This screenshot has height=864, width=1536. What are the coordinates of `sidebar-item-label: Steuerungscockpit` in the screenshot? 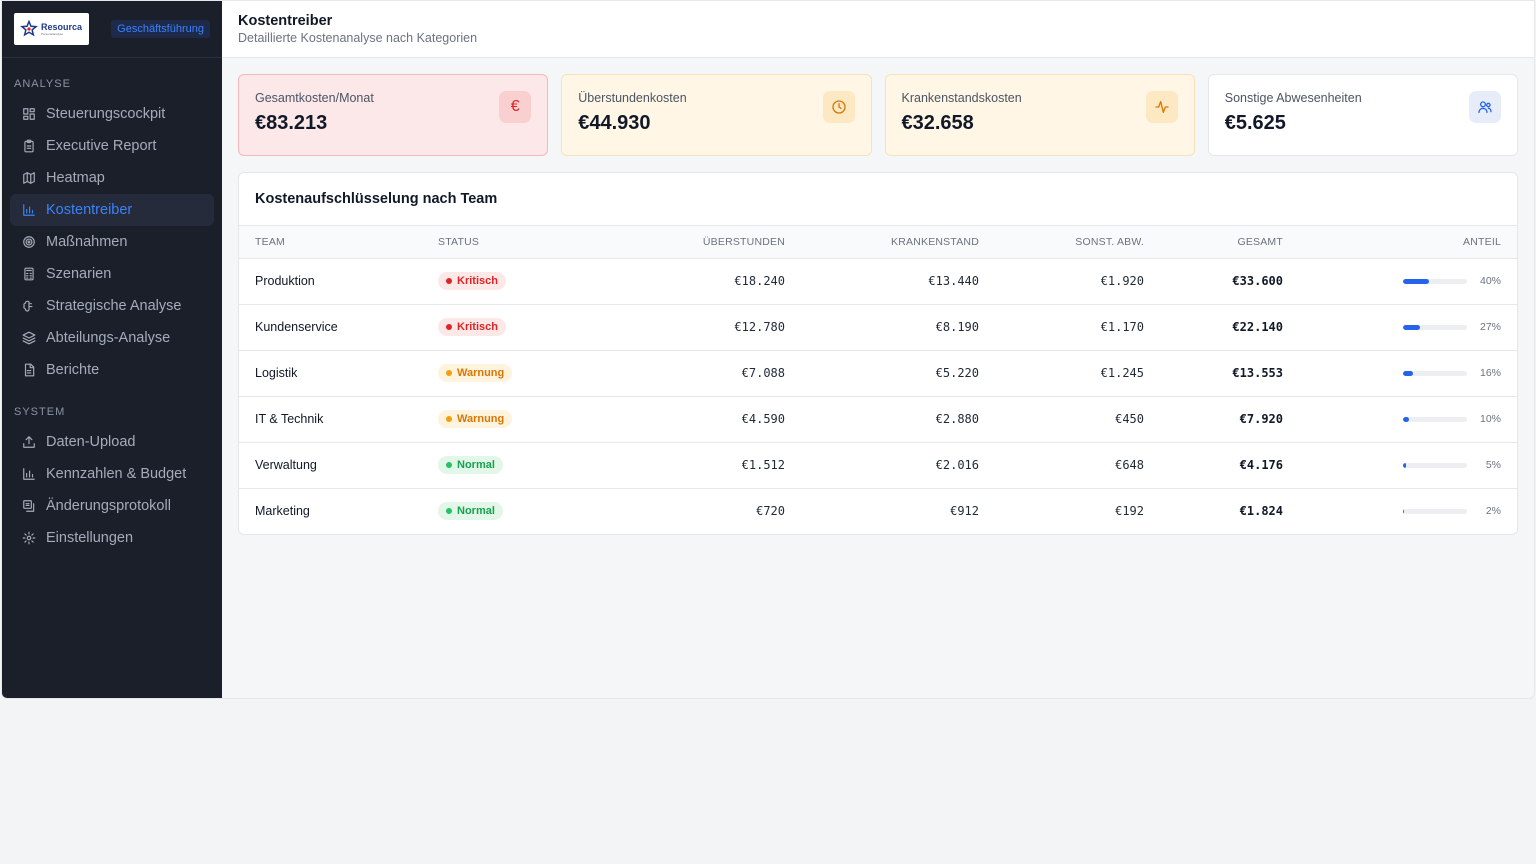 It's located at (106, 114).